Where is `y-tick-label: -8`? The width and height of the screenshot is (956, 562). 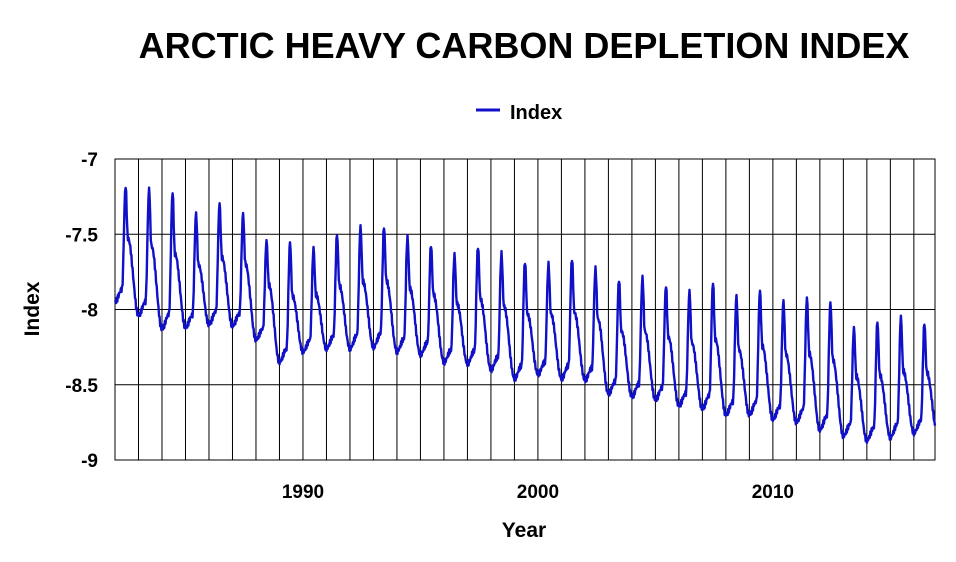 y-tick-label: -8 is located at coordinates (89, 311).